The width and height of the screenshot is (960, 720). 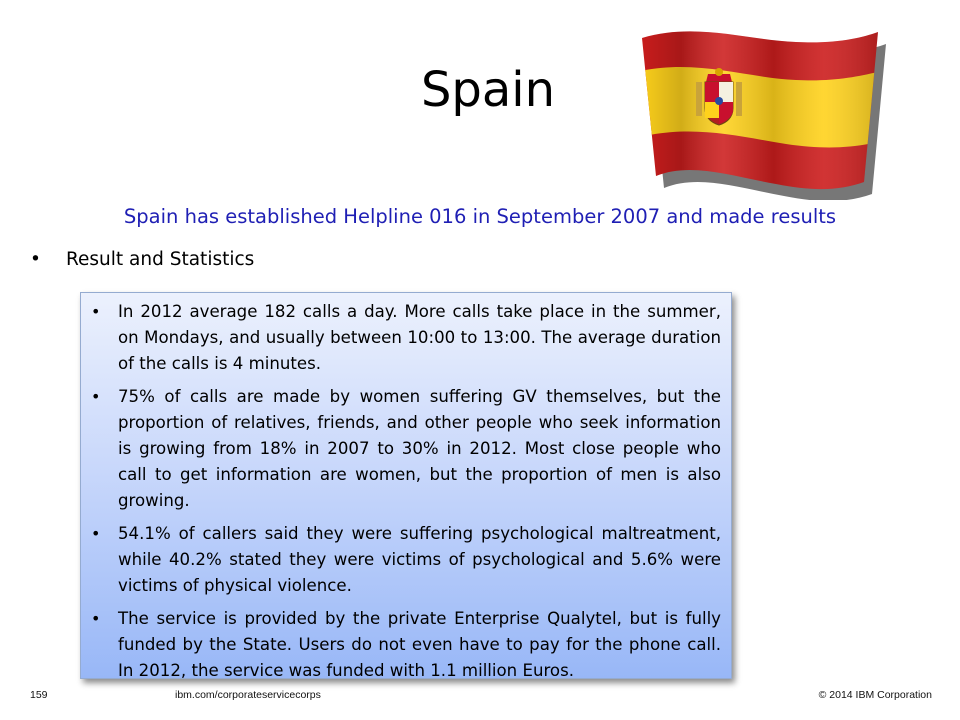 What do you see at coordinates (488, 90) in the screenshot?
I see `slide-title: Spain` at bounding box center [488, 90].